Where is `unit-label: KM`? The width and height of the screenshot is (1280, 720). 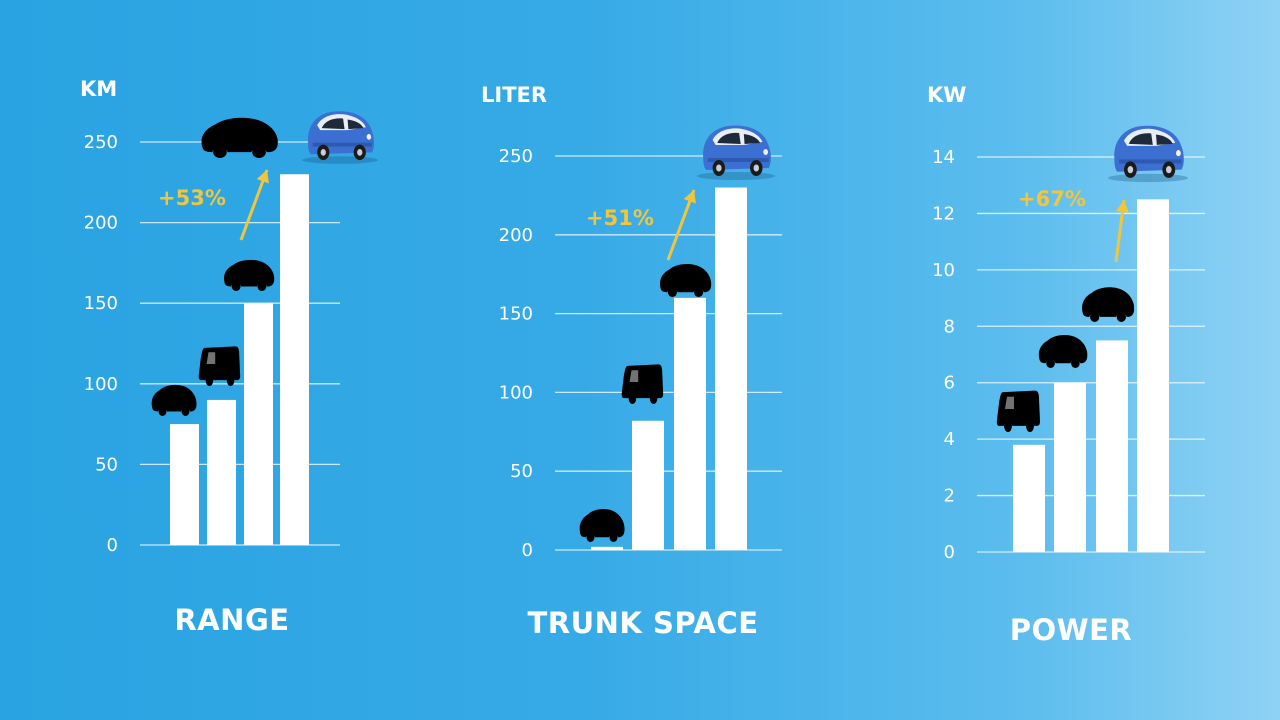 unit-label: KM is located at coordinates (98, 89).